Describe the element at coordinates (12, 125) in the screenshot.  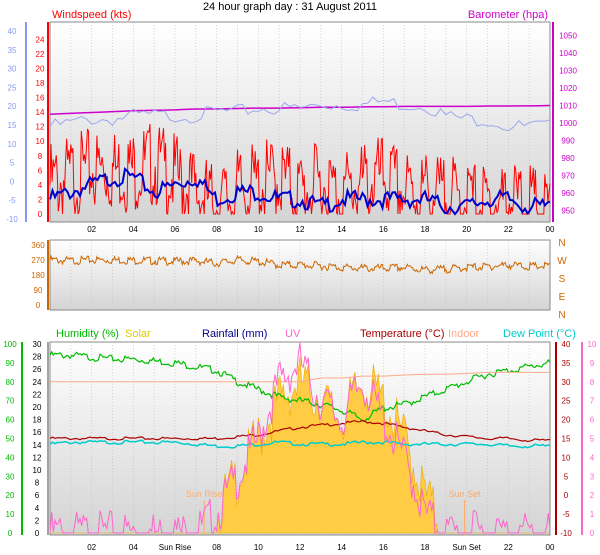
I see `wind-outer-tick-label: 15` at that location.